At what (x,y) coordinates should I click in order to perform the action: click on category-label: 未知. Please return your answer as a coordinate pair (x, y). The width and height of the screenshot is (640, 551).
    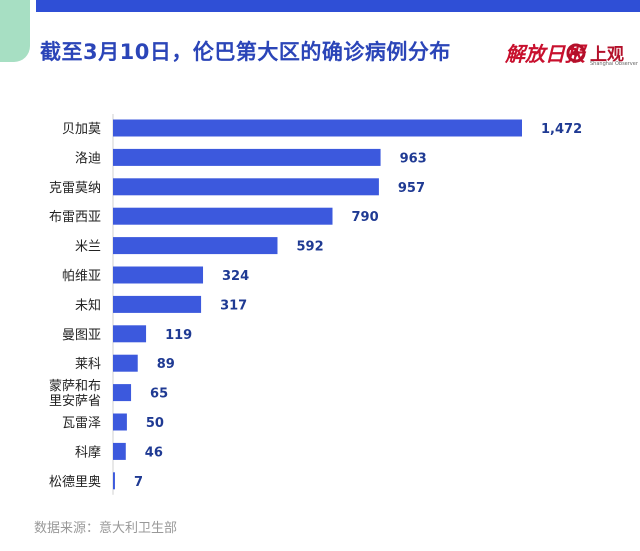
    Looking at the image, I should click on (88, 305).